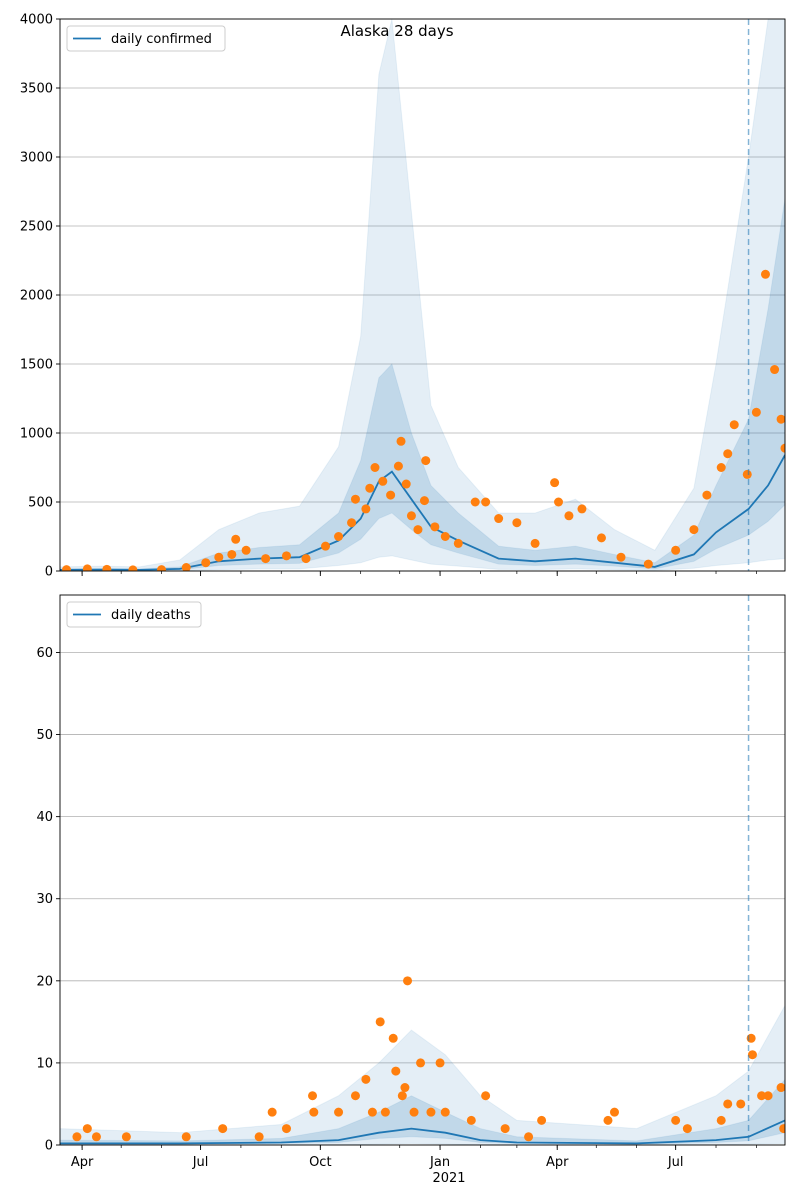 The width and height of the screenshot is (800, 1200). I want to click on legend: daily confirmed, so click(146, 38).